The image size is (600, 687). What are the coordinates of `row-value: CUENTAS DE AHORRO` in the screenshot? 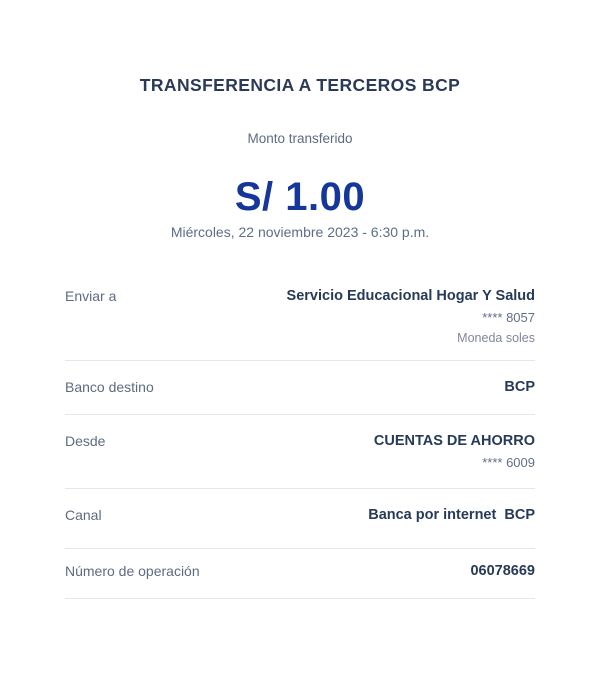 It's located at (454, 441).